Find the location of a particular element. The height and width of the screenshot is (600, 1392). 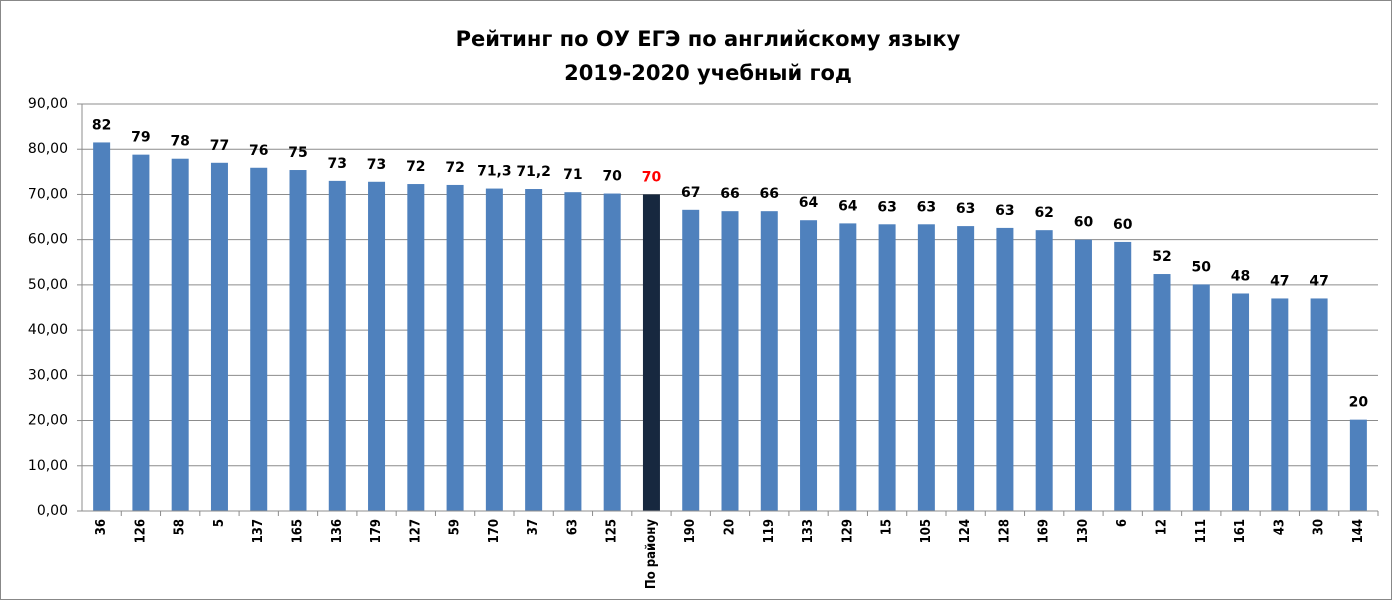

y-tick-label: 80,00 is located at coordinates (48, 149).